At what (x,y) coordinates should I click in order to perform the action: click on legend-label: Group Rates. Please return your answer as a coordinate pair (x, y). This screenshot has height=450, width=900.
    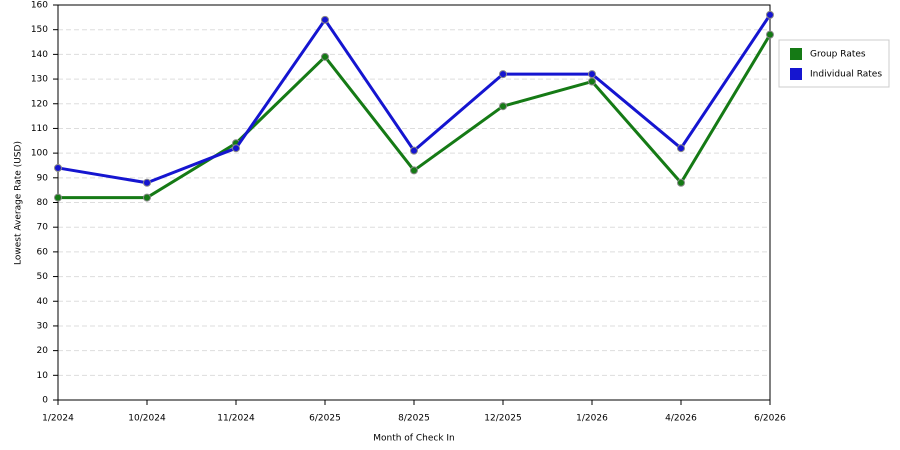
    Looking at the image, I should click on (838, 55).